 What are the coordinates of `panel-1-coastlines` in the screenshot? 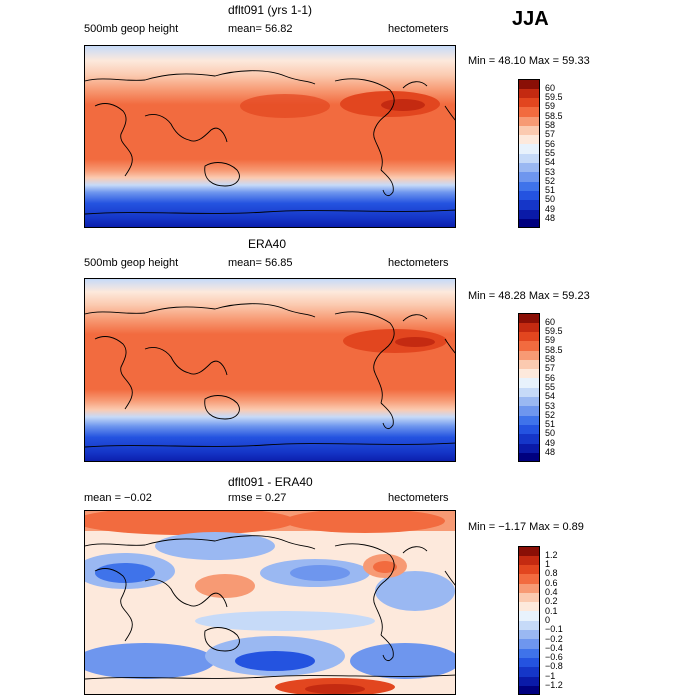 It's located at (270, 142).